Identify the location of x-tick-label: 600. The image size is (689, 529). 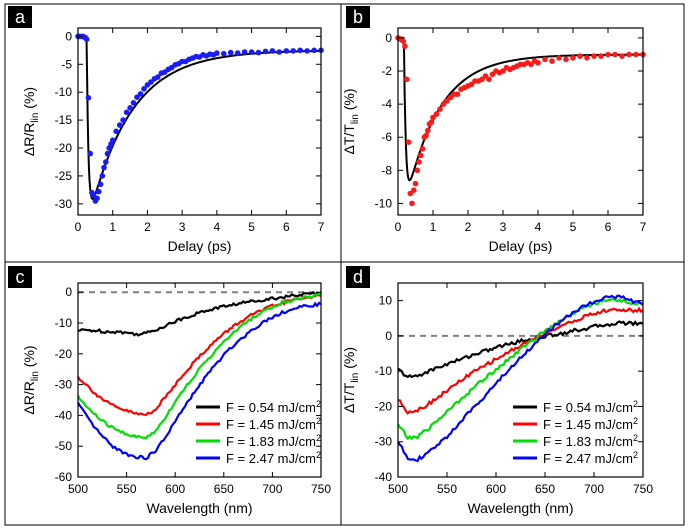
(175, 489).